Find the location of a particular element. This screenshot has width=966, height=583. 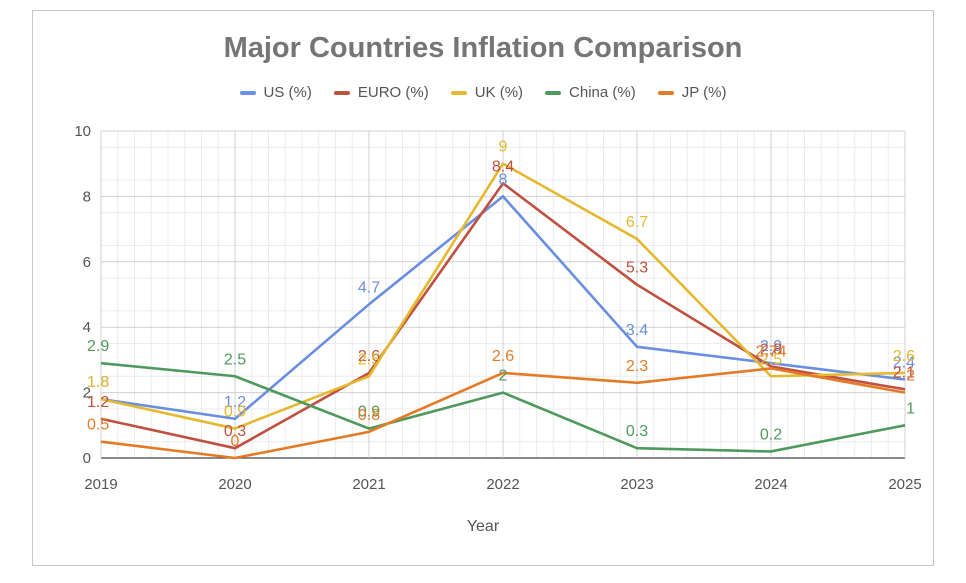

data-label: 2.3 is located at coordinates (637, 366).